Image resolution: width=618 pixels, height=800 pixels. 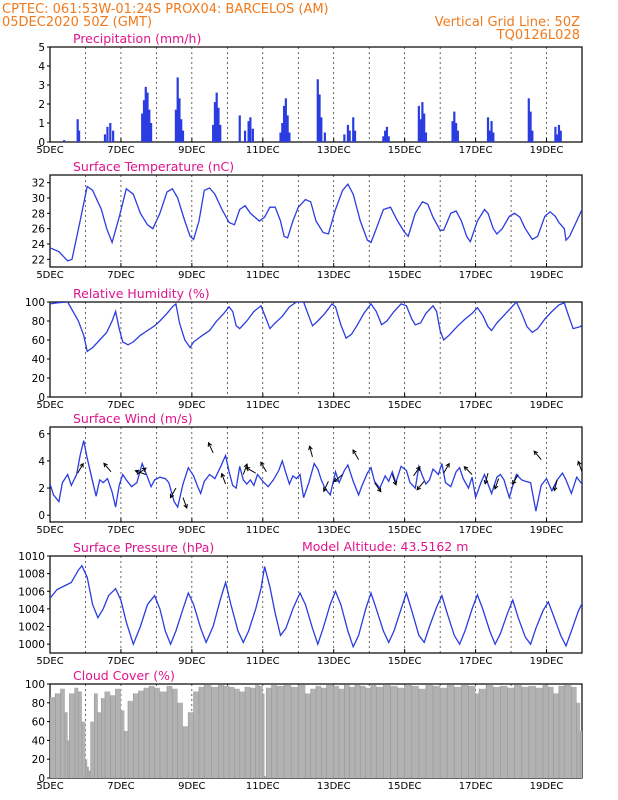 I want to click on header-line2: 05DEC2020 50Z (GMT), so click(x=77, y=22).